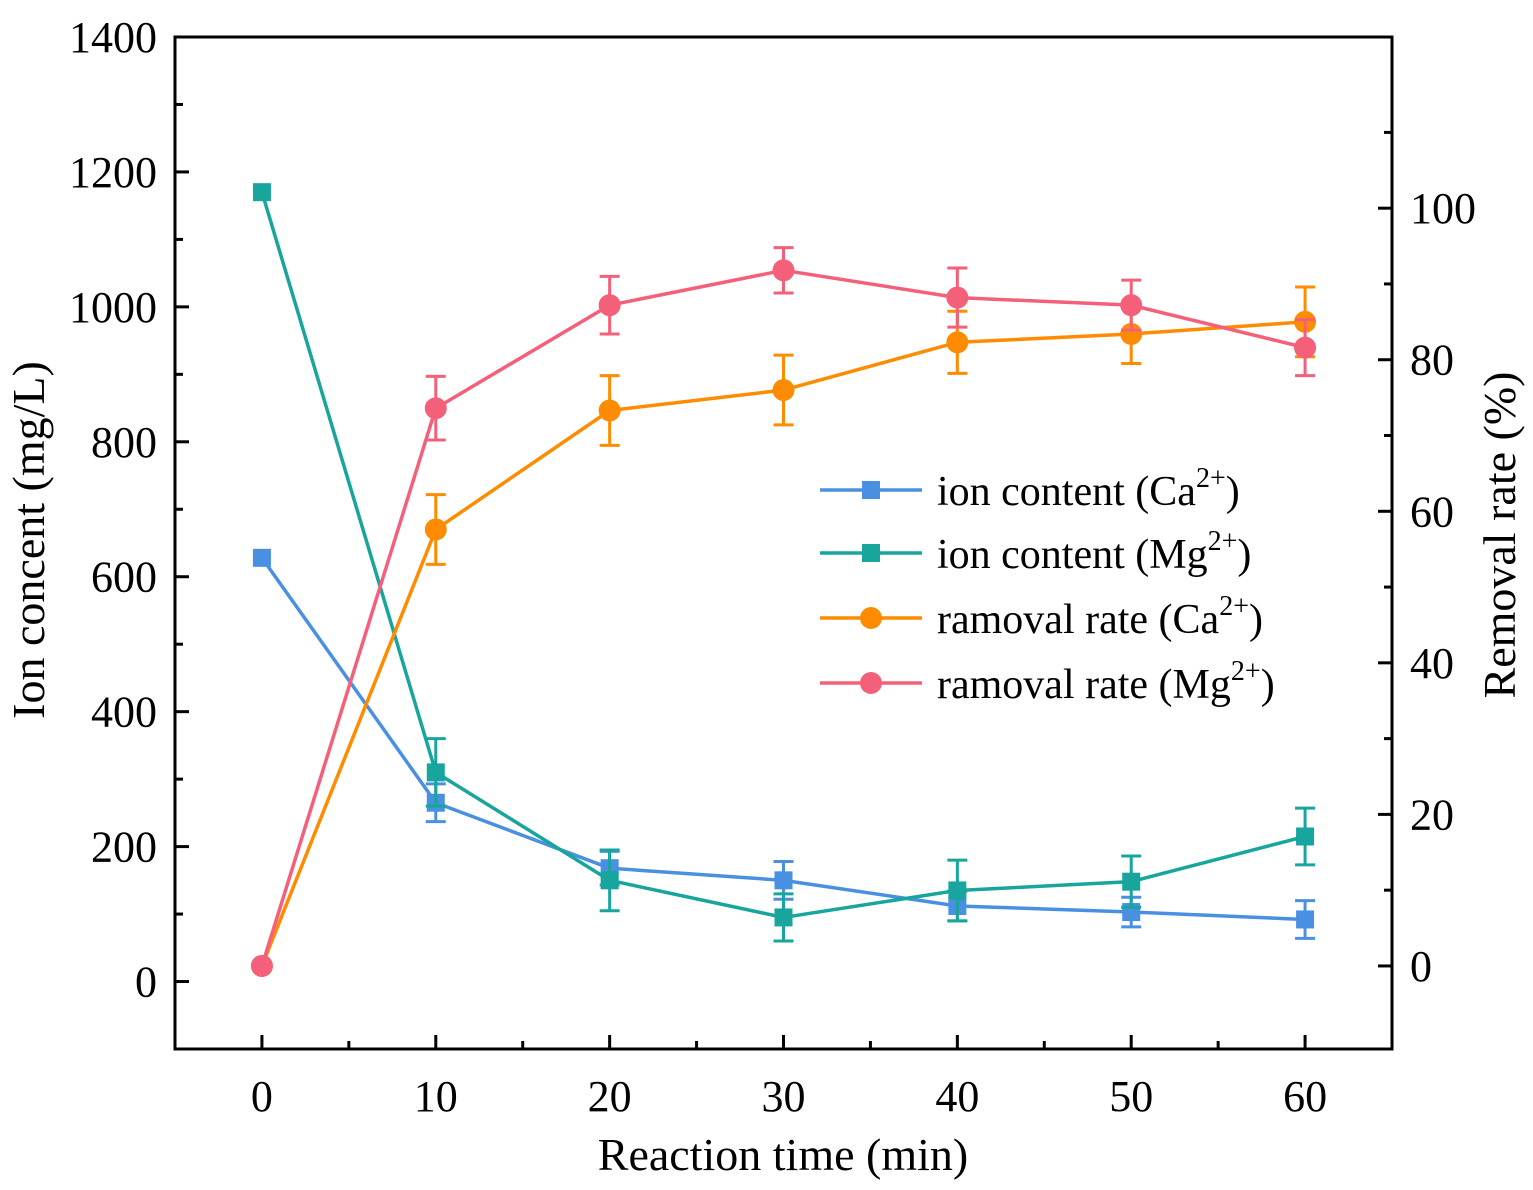 The height and width of the screenshot is (1190, 1533). What do you see at coordinates (113, 307) in the screenshot?
I see `y-left-tick-label: 1000` at bounding box center [113, 307].